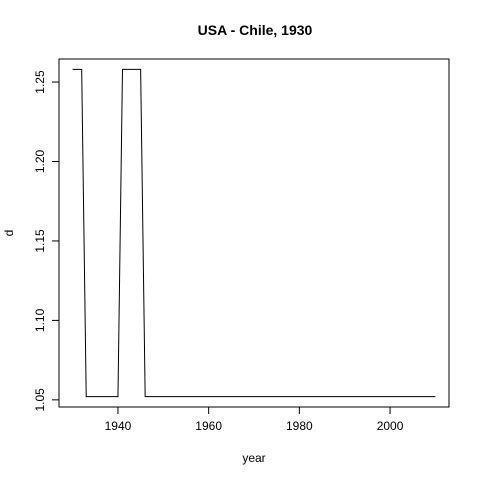 The height and width of the screenshot is (480, 480). I want to click on y-axis-label: d, so click(9, 233).